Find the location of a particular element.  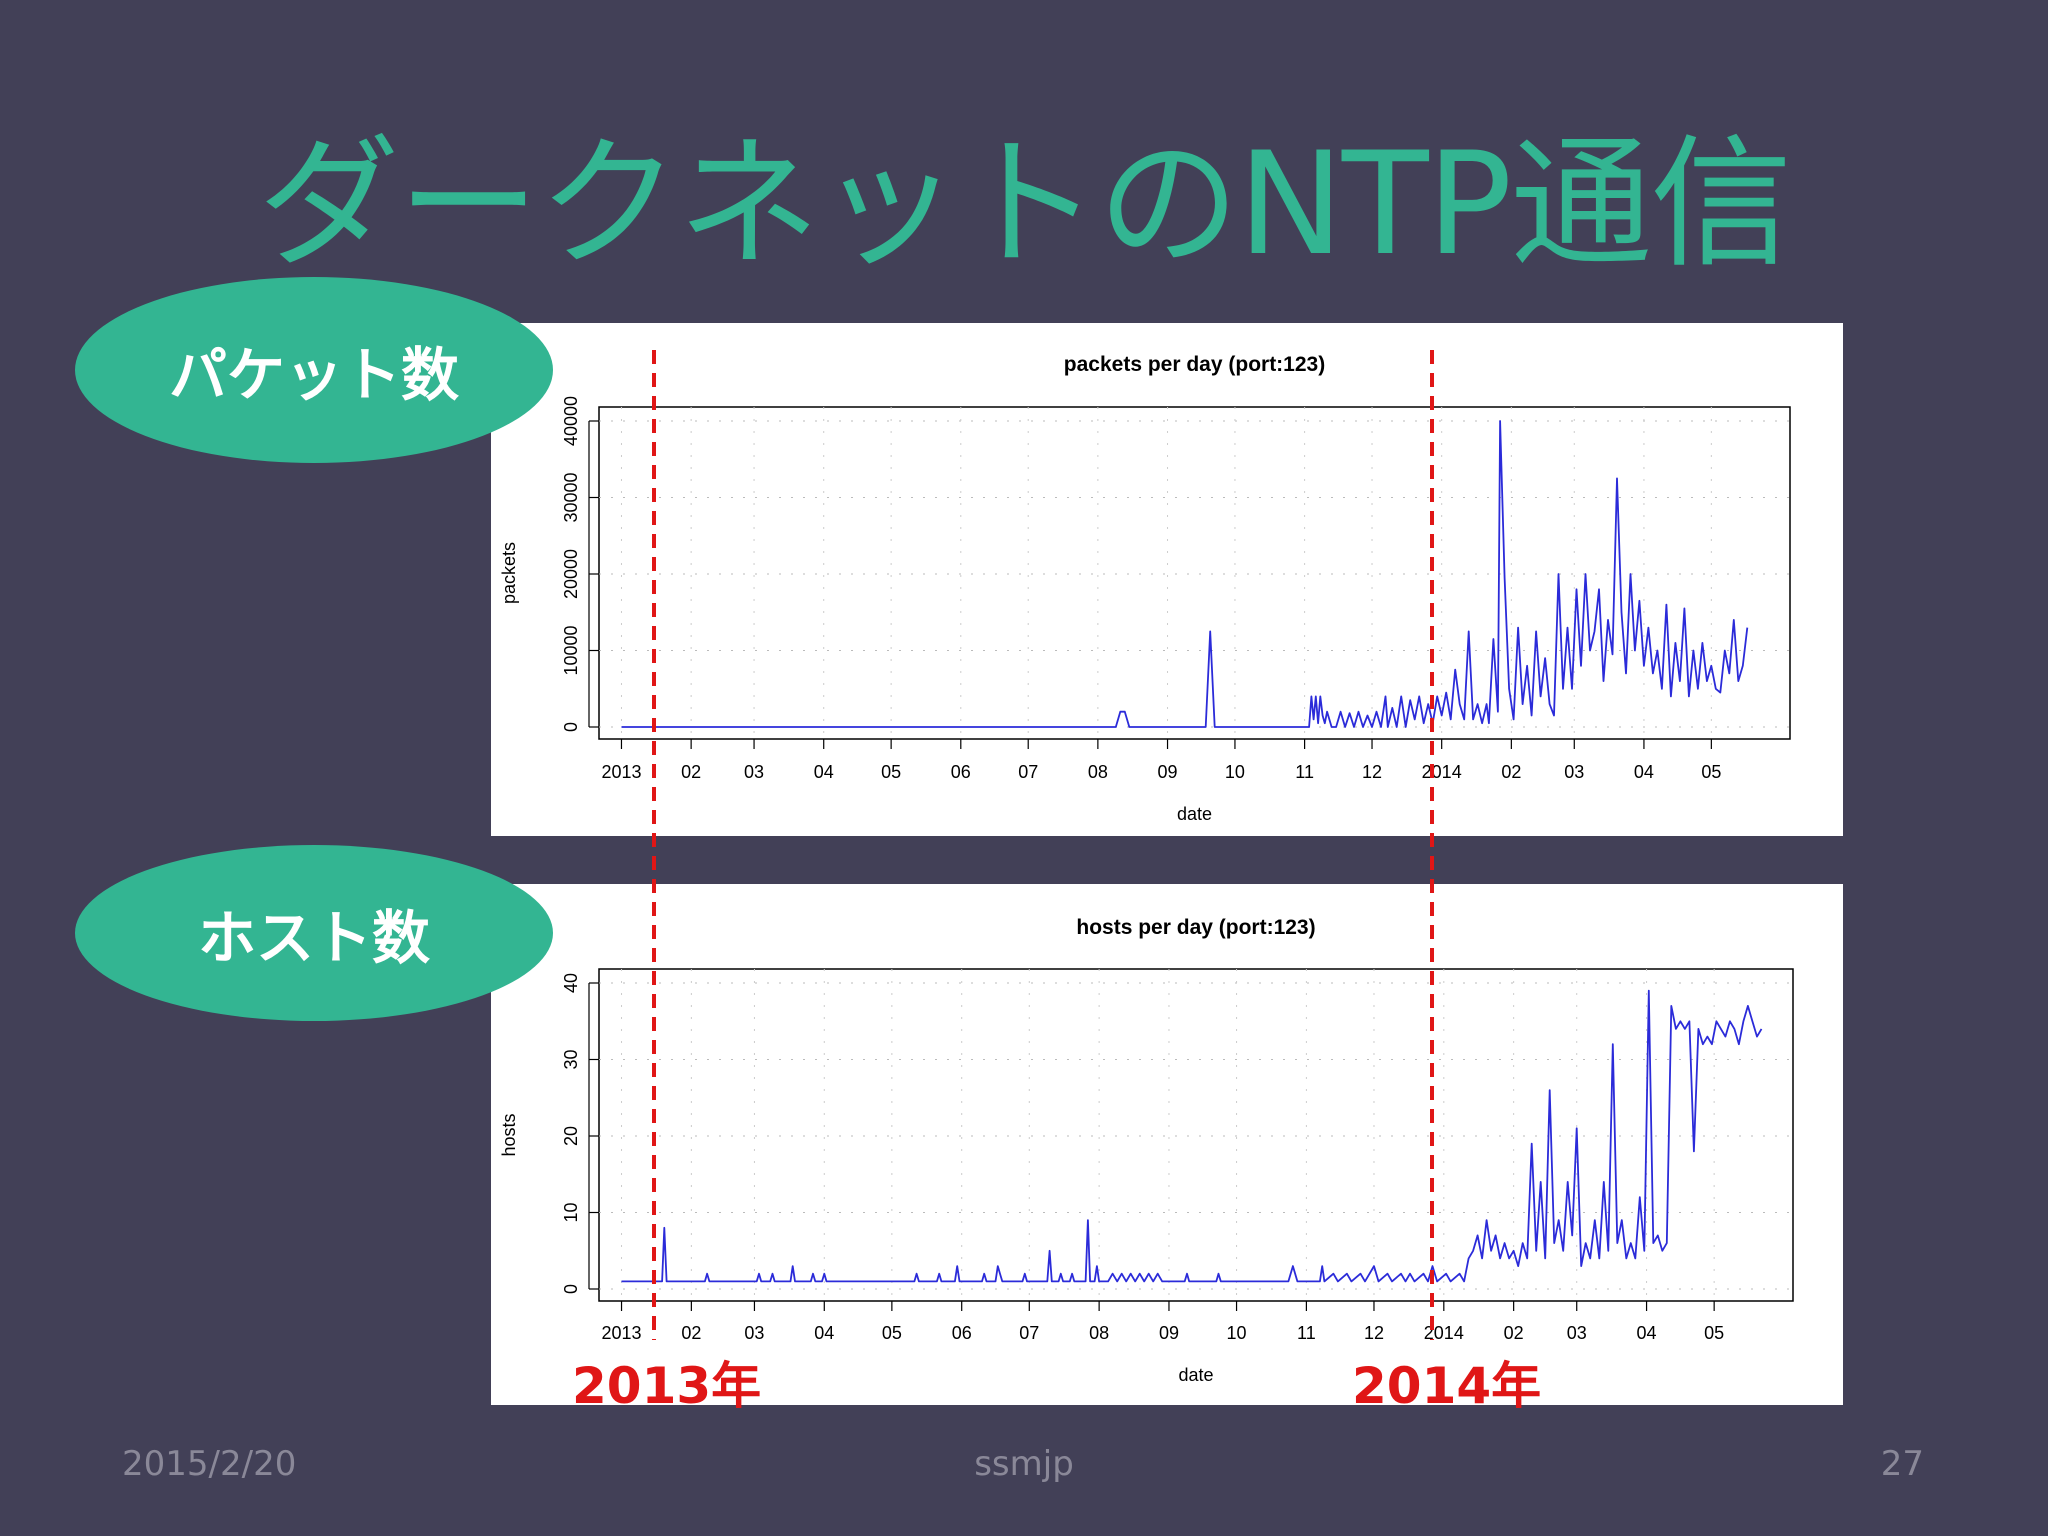

year-label-2013: 2013年 is located at coordinates (667, 1386).